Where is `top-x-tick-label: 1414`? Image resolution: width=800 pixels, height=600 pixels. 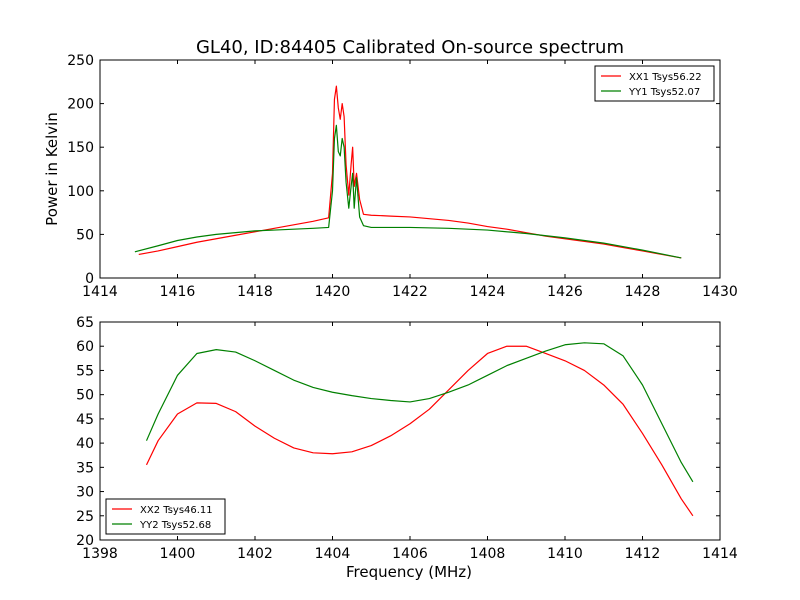 top-x-tick-label: 1414 is located at coordinates (100, 292).